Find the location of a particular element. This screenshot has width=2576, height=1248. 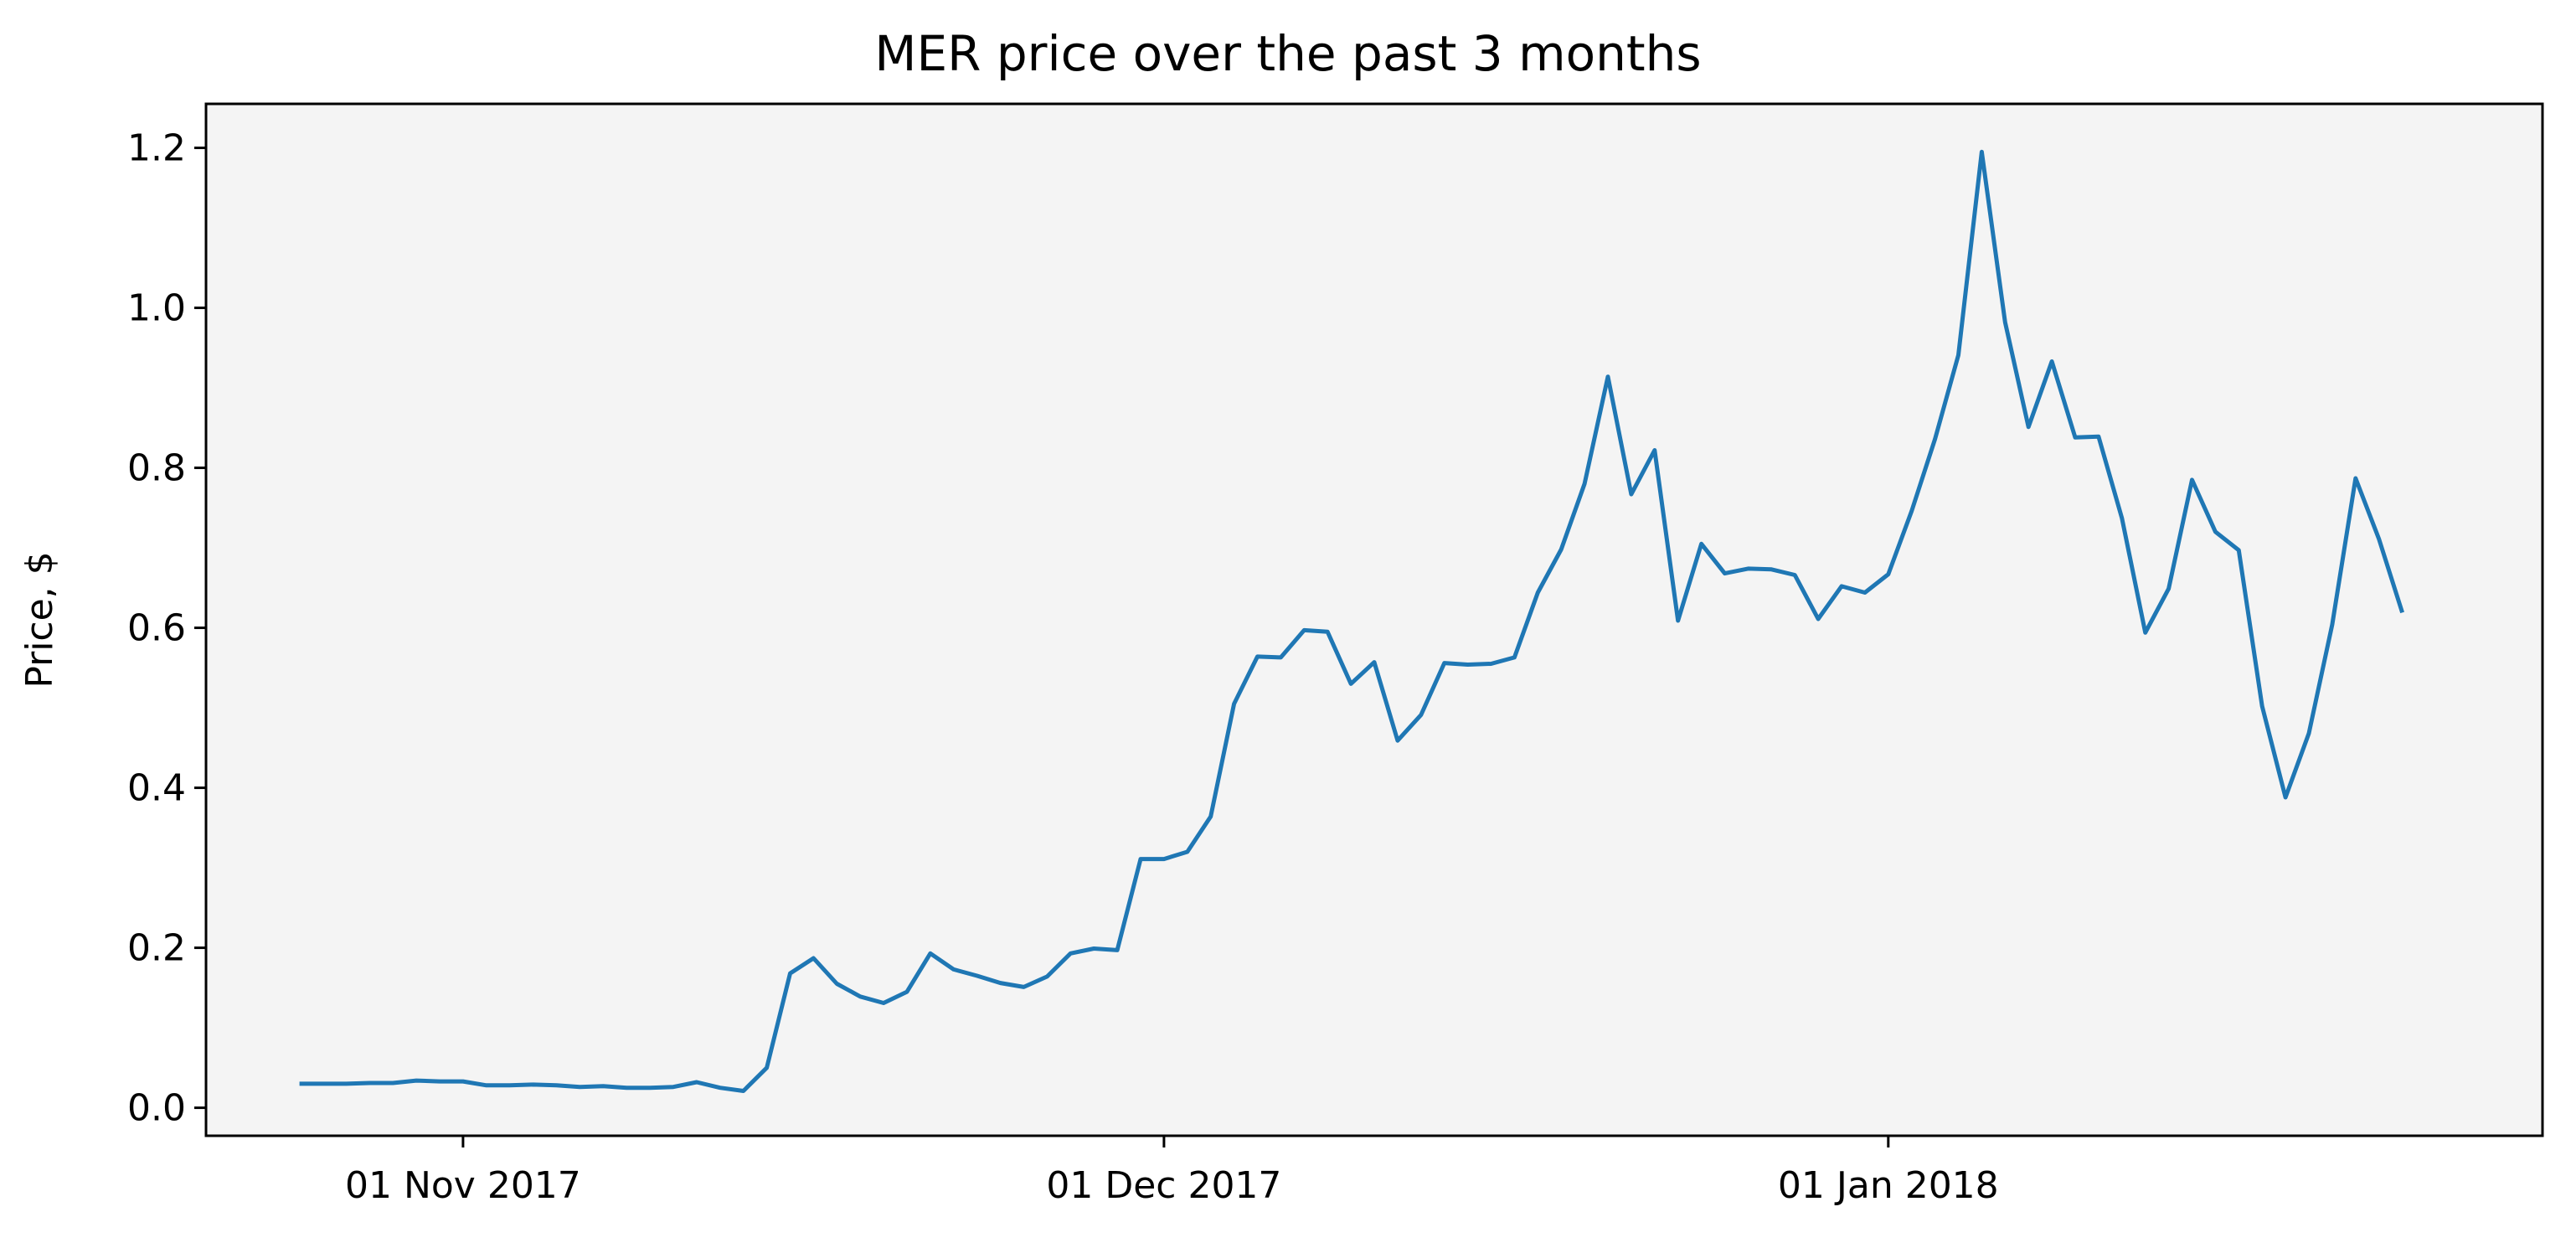

y-tick-label: 0.4 is located at coordinates (156, 788).